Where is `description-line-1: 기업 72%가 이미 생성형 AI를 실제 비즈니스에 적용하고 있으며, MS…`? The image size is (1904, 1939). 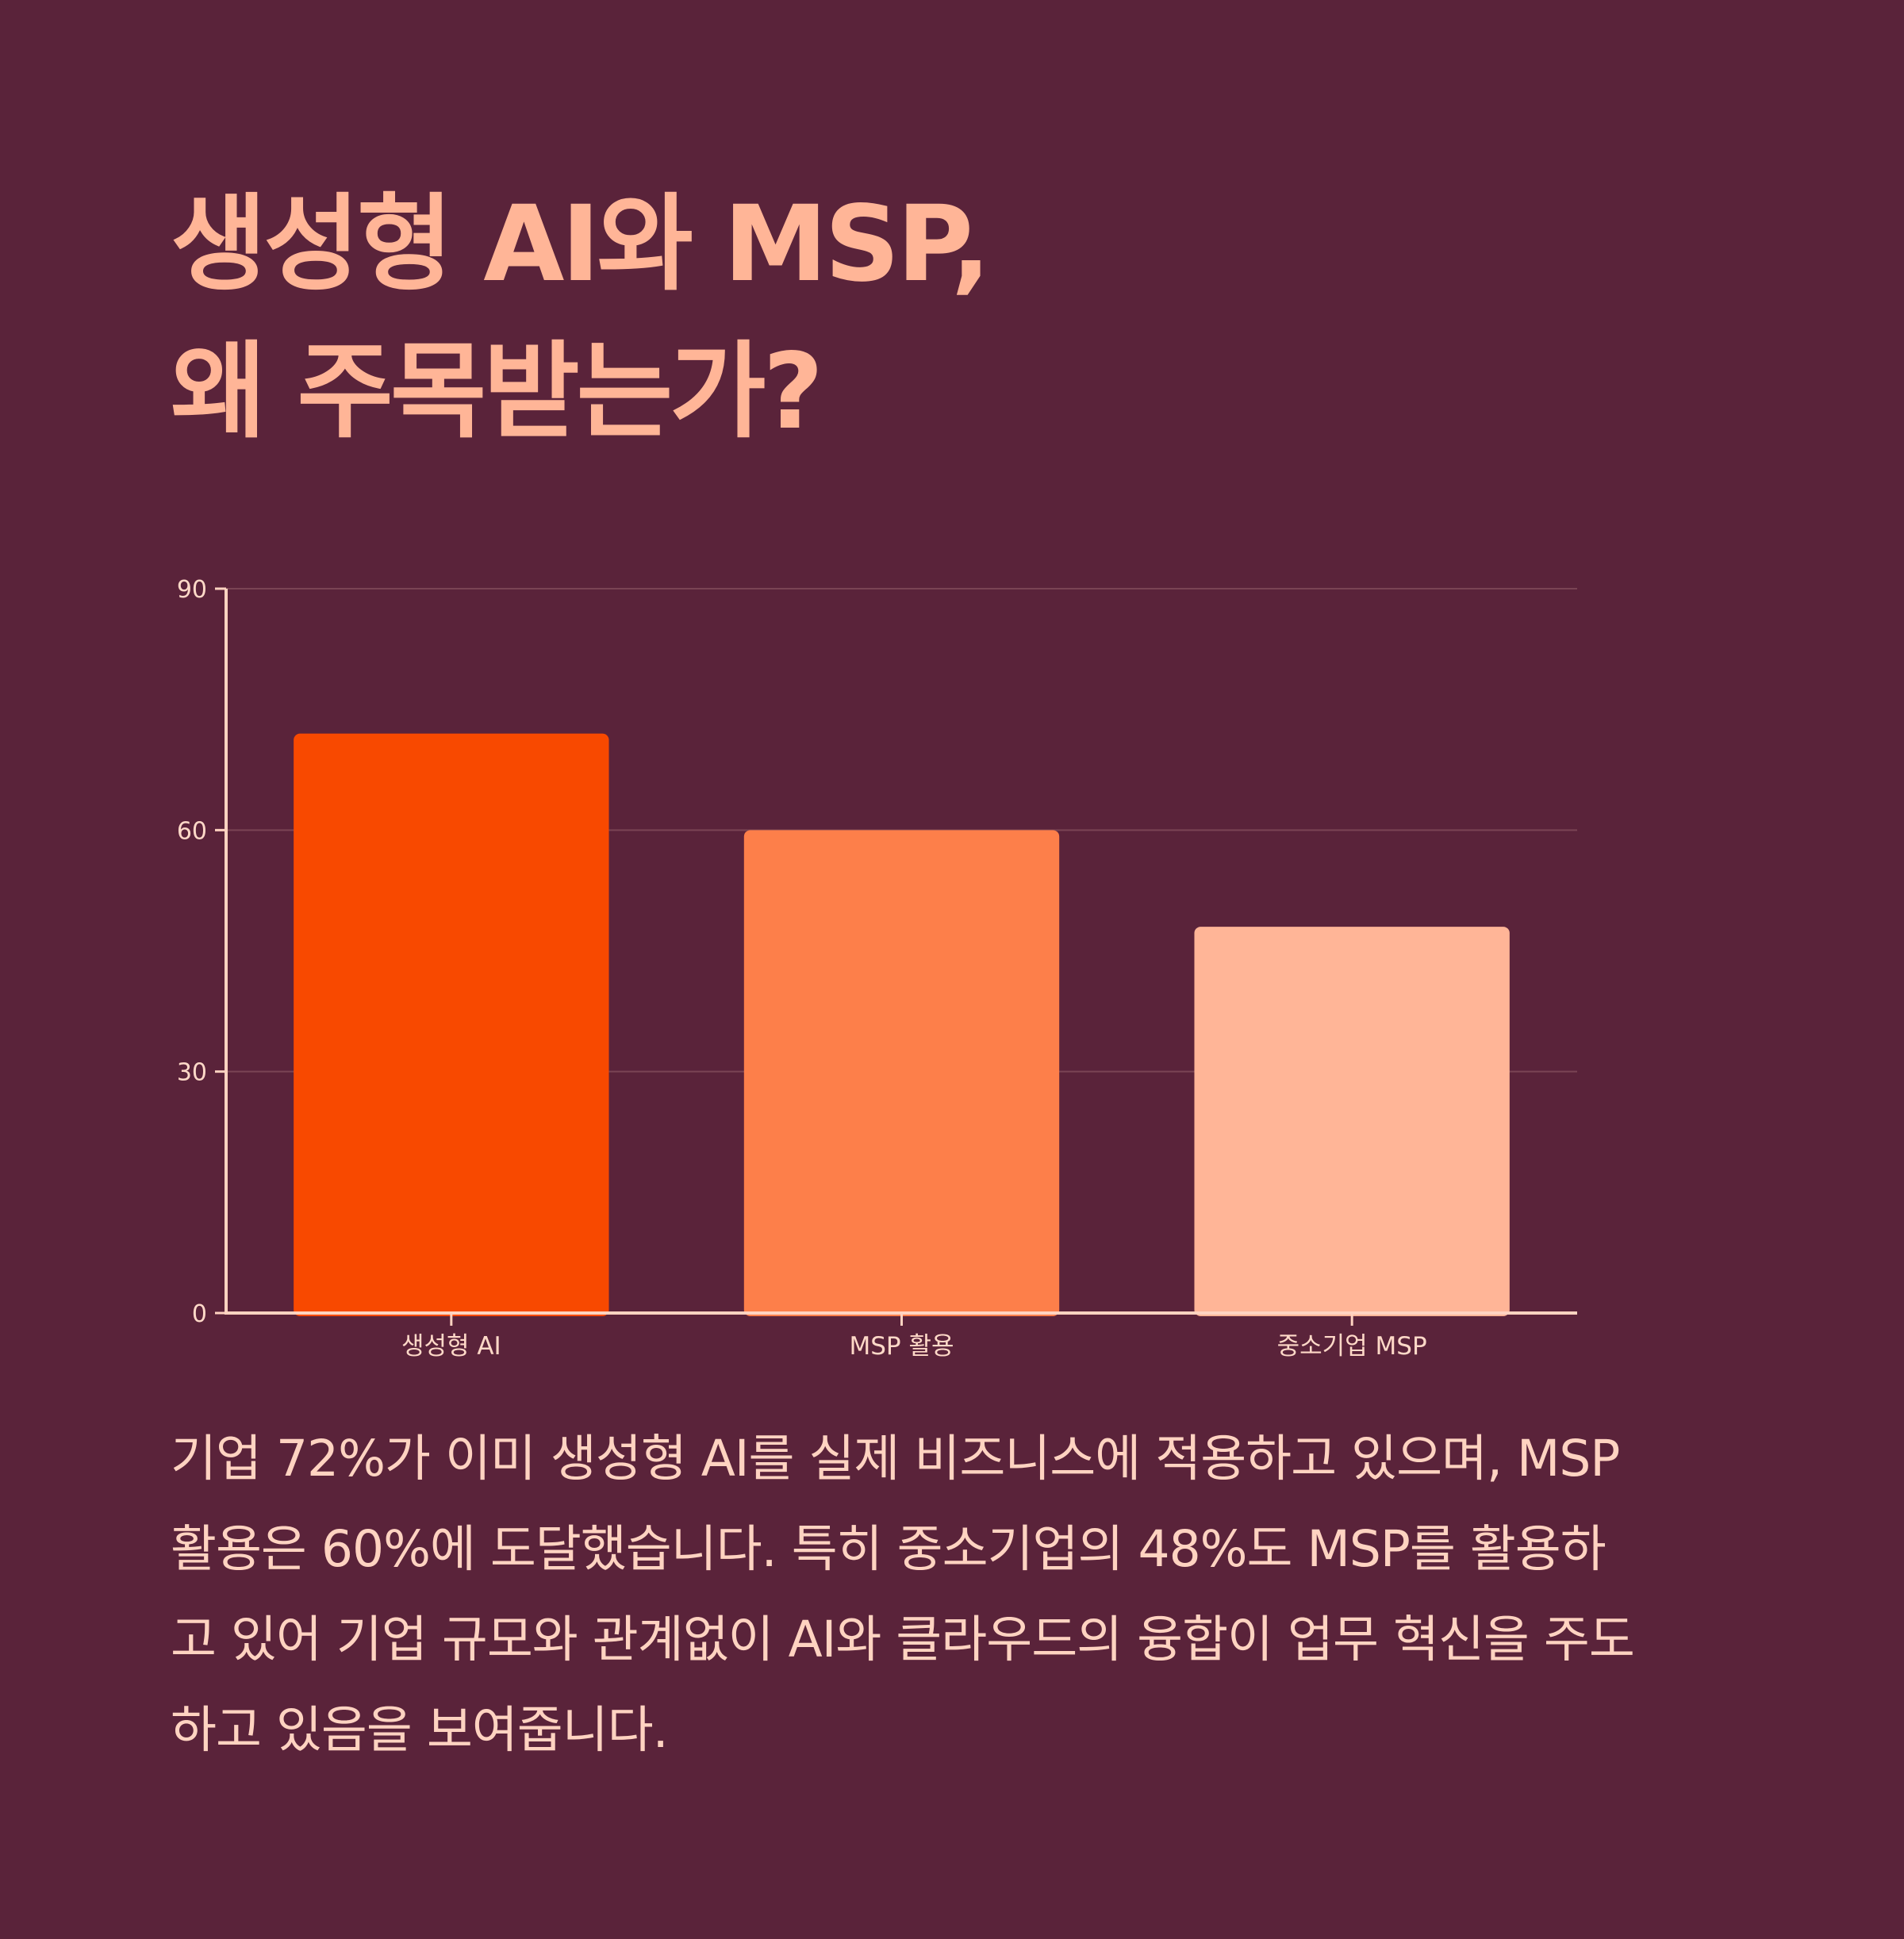 description-line-1: 기업 72%가 이미 생성형 AI를 실제 비즈니스에 적용하고 있으며, MS… is located at coordinates (895, 1459).